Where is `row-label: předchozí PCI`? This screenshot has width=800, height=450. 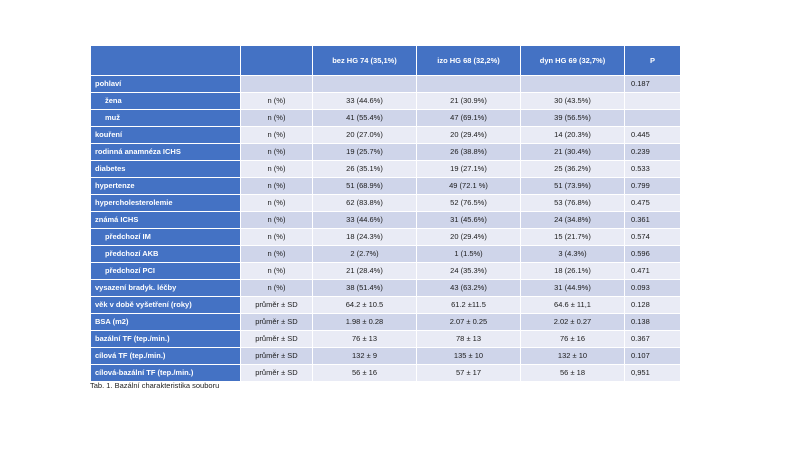 row-label: předchozí PCI is located at coordinates (165, 271).